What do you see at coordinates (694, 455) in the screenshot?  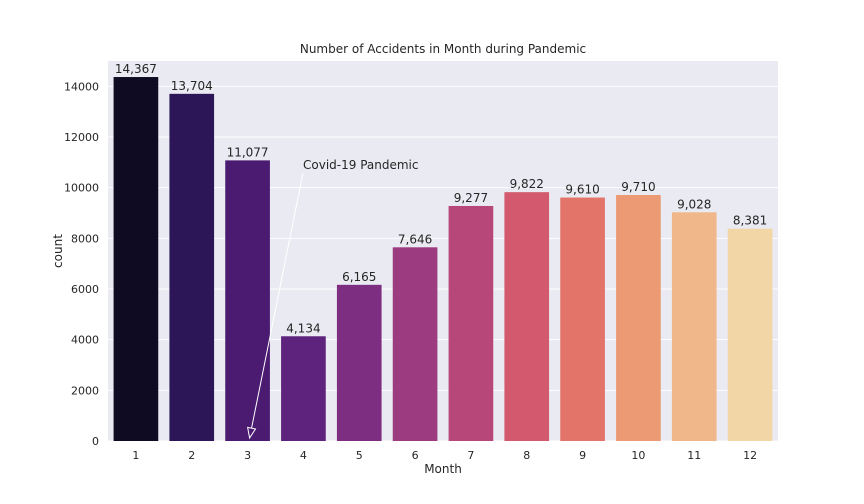 I see `x-tick-label: 11` at bounding box center [694, 455].